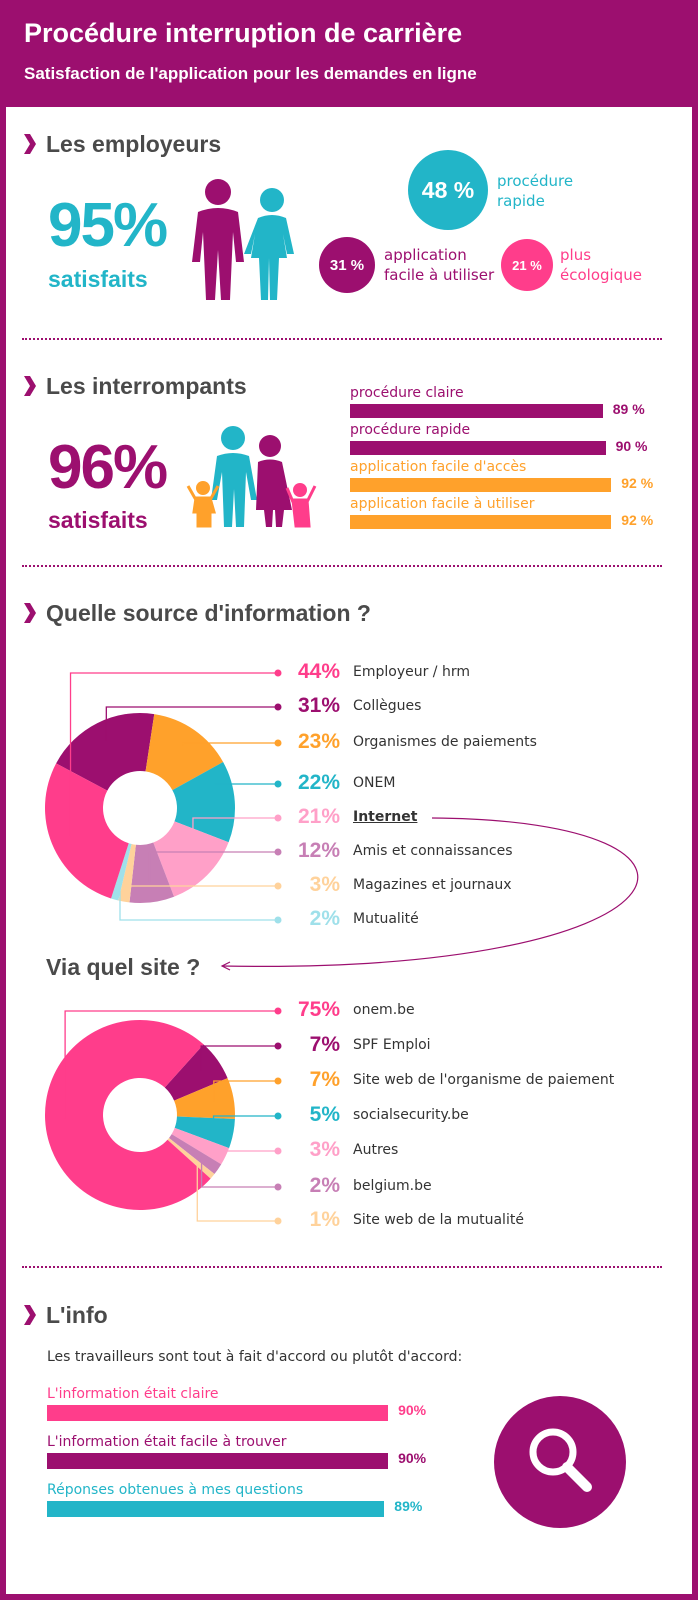 The height and width of the screenshot is (1600, 698). What do you see at coordinates (243, 239) in the screenshot?
I see `employer-figures` at bounding box center [243, 239].